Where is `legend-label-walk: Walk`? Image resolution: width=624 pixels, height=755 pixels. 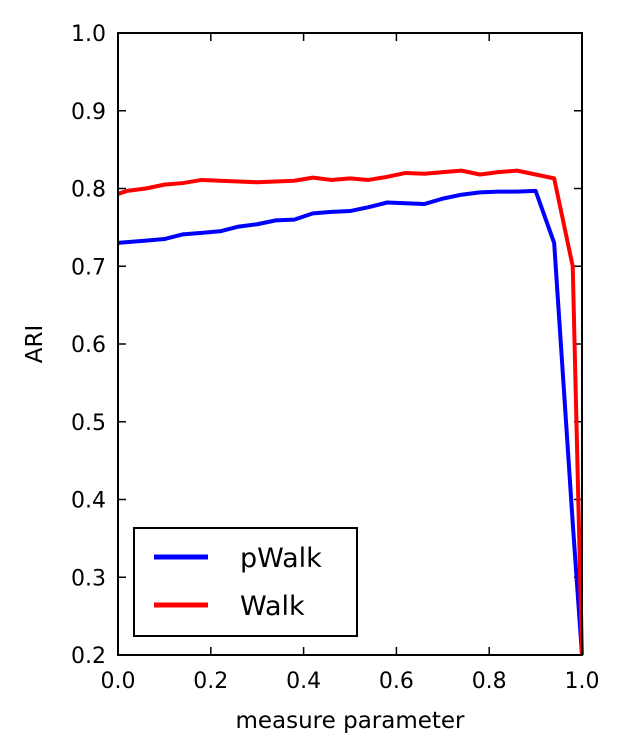
legend-label-walk: Walk is located at coordinates (272, 606).